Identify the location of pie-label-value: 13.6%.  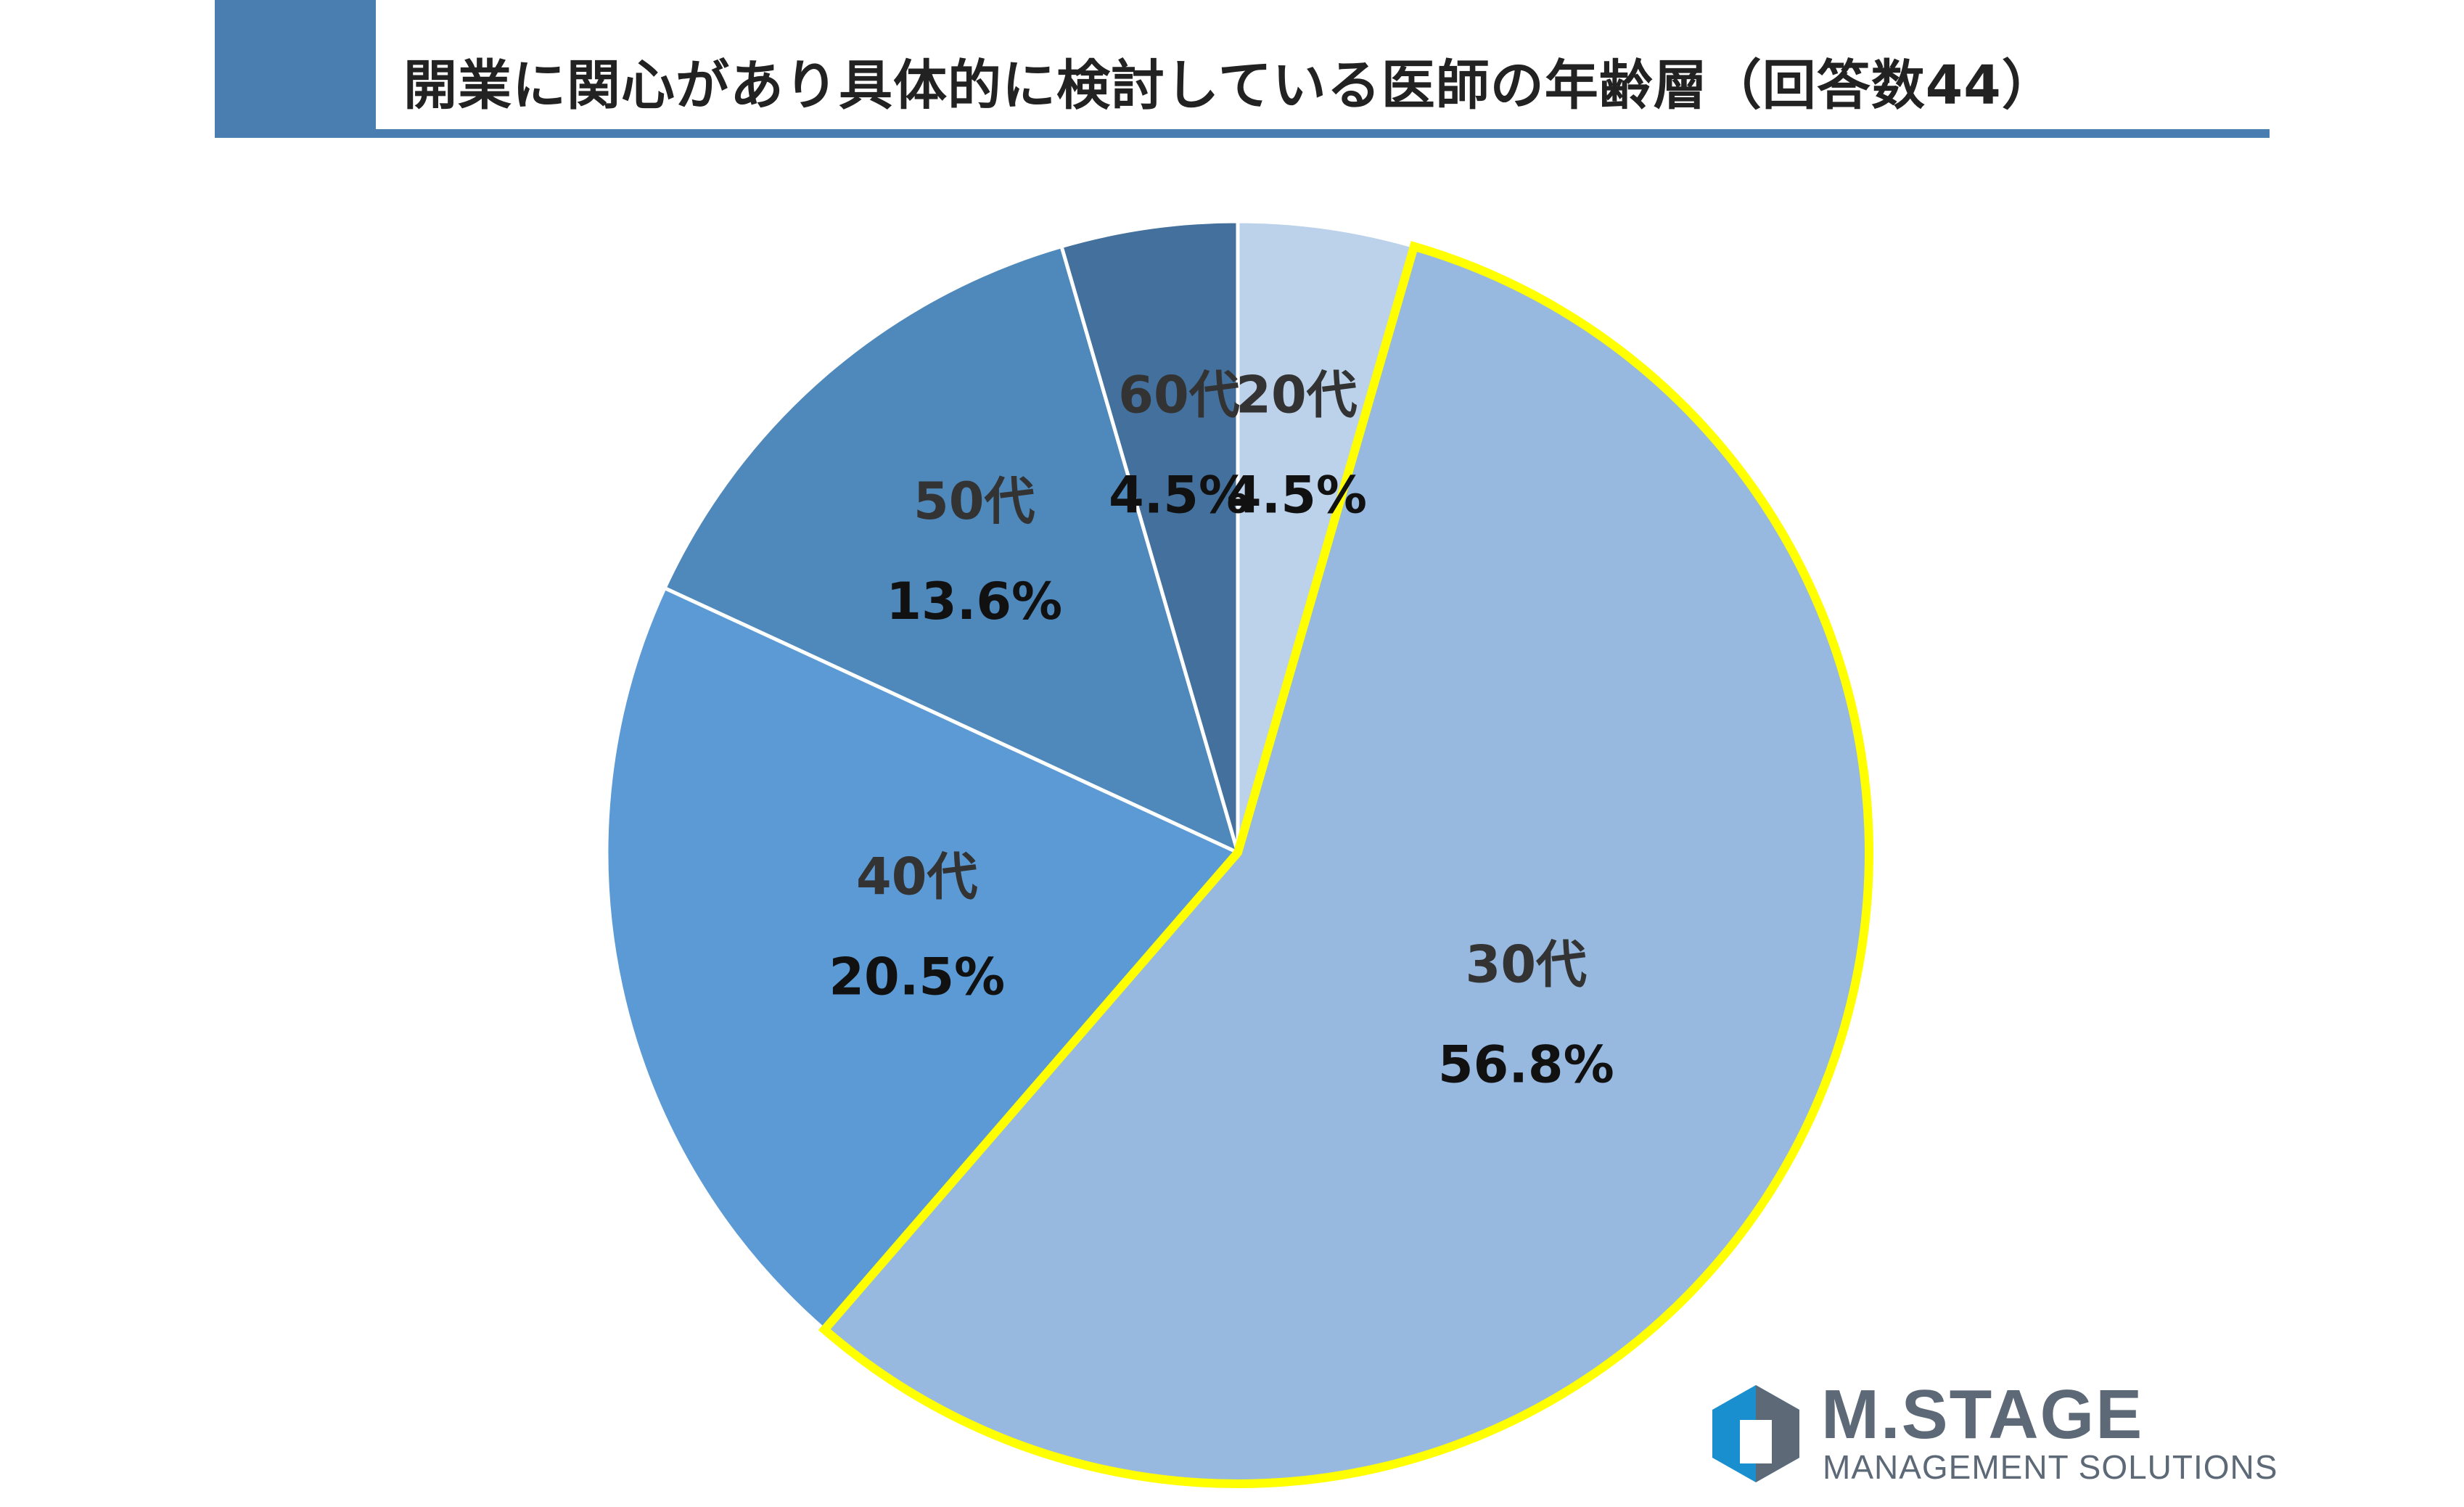
(974, 601).